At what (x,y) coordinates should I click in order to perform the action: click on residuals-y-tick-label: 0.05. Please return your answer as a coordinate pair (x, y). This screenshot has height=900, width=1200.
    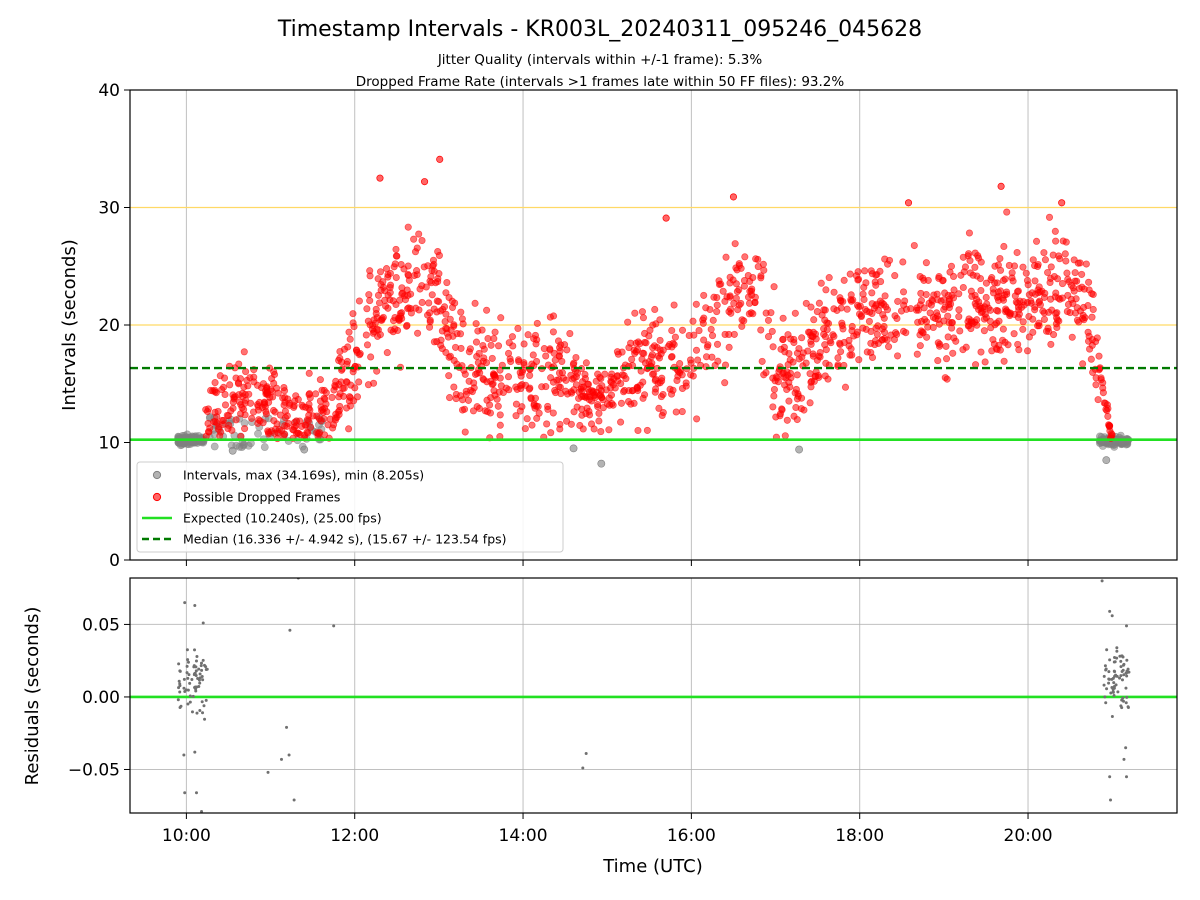
    Looking at the image, I should click on (101, 625).